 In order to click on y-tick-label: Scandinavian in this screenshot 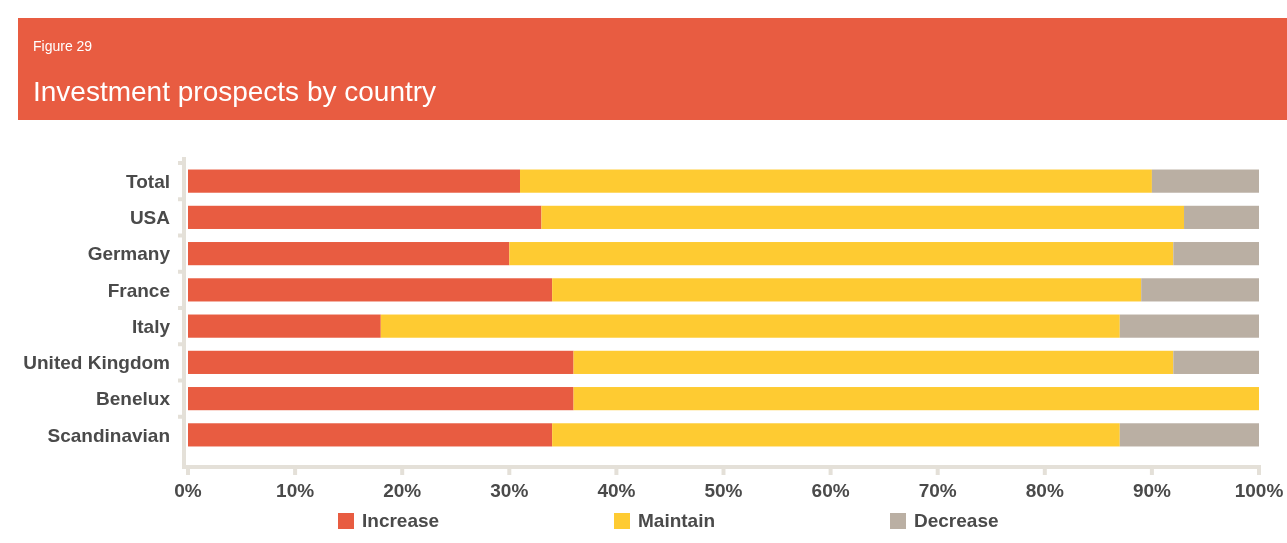, I will do `click(108, 435)`.